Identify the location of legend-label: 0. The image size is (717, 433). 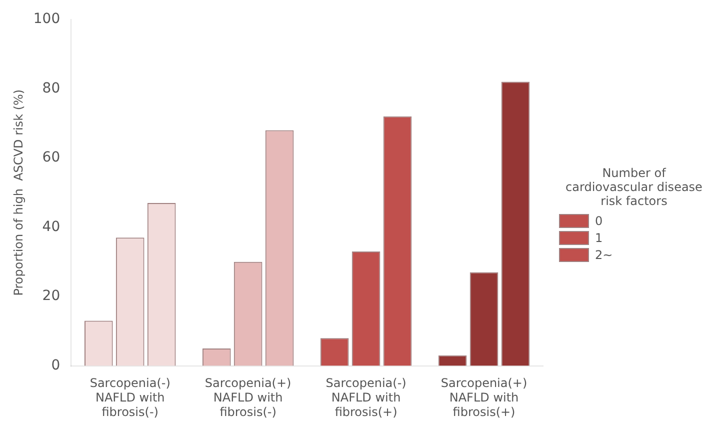
(599, 221).